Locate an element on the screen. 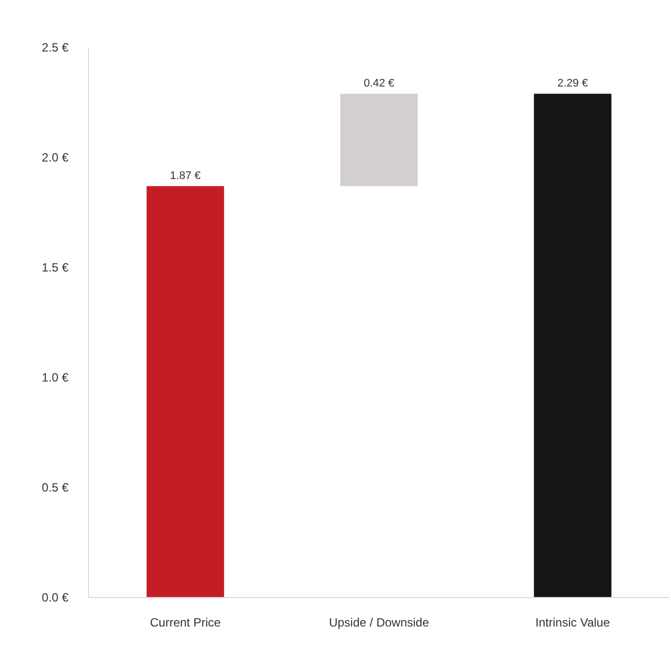 This screenshot has height=646, width=671. y-tick-label: 1.0 € is located at coordinates (55, 377).